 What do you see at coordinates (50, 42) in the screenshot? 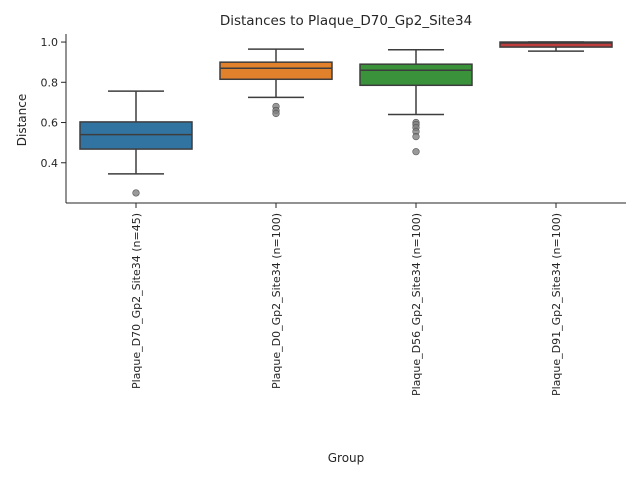
I see `y-tick-label: 1.0` at bounding box center [50, 42].